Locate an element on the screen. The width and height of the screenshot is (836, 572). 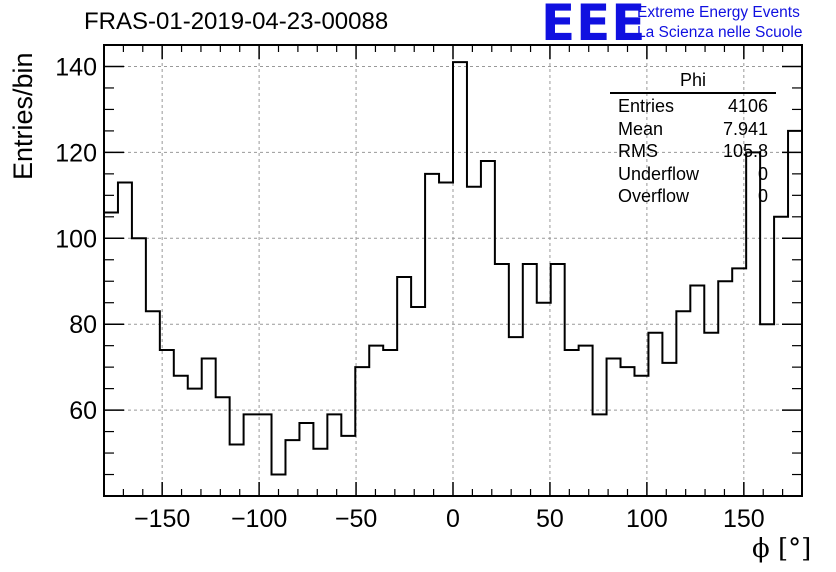
y-tick-label: 60 is located at coordinates (83, 411).